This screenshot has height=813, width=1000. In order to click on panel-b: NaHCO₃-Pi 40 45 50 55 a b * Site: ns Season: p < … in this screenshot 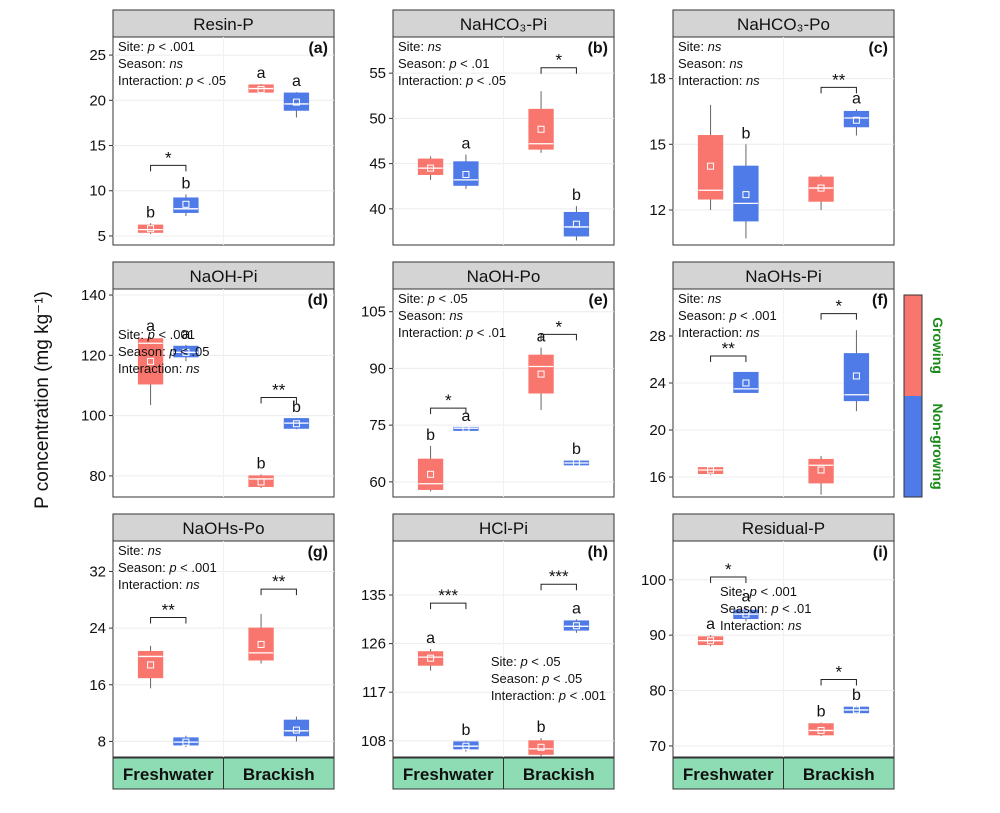, I will do `click(492, 127)`.